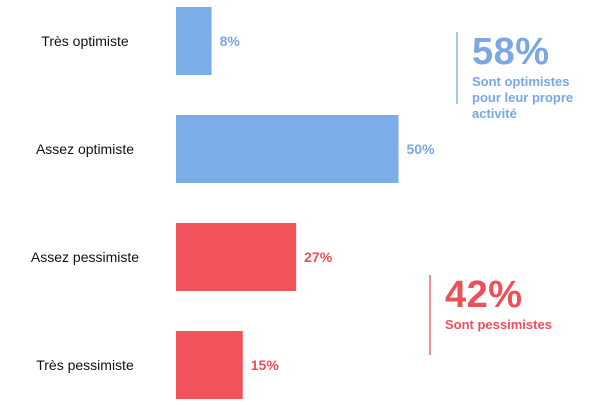  I want to click on value-label: 15%, so click(265, 365).